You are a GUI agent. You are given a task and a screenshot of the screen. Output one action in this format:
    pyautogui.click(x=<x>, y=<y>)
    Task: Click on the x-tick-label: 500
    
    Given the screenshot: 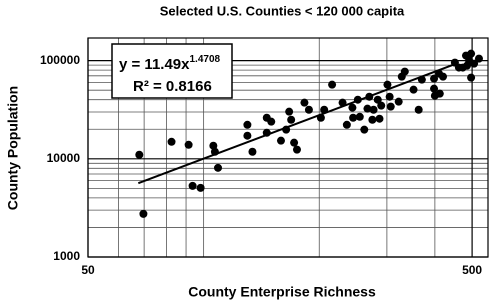 What is the action you would take?
    pyautogui.click(x=472, y=270)
    